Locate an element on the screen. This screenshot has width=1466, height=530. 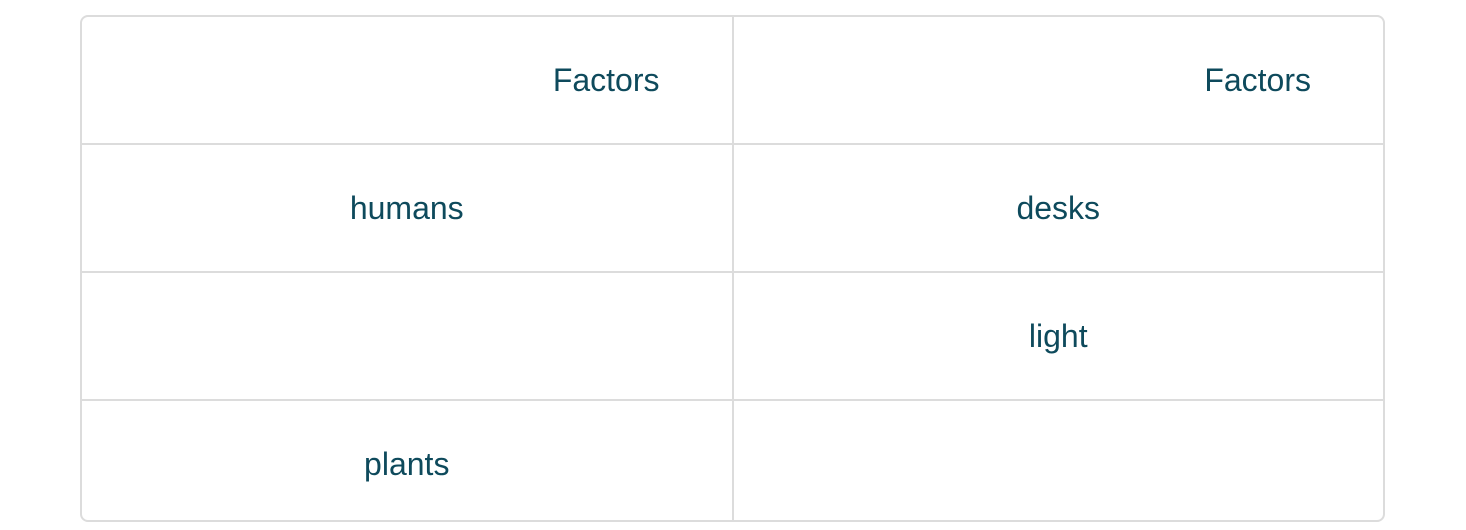
header-cell-2: Factors is located at coordinates (1057, 81).